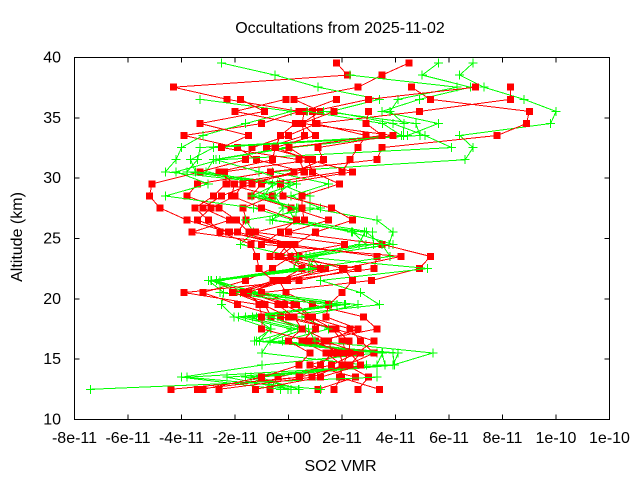 The height and width of the screenshot is (485, 640). Describe the element at coordinates (503, 438) in the screenshot. I see `svg-text: 8e-11` at that location.